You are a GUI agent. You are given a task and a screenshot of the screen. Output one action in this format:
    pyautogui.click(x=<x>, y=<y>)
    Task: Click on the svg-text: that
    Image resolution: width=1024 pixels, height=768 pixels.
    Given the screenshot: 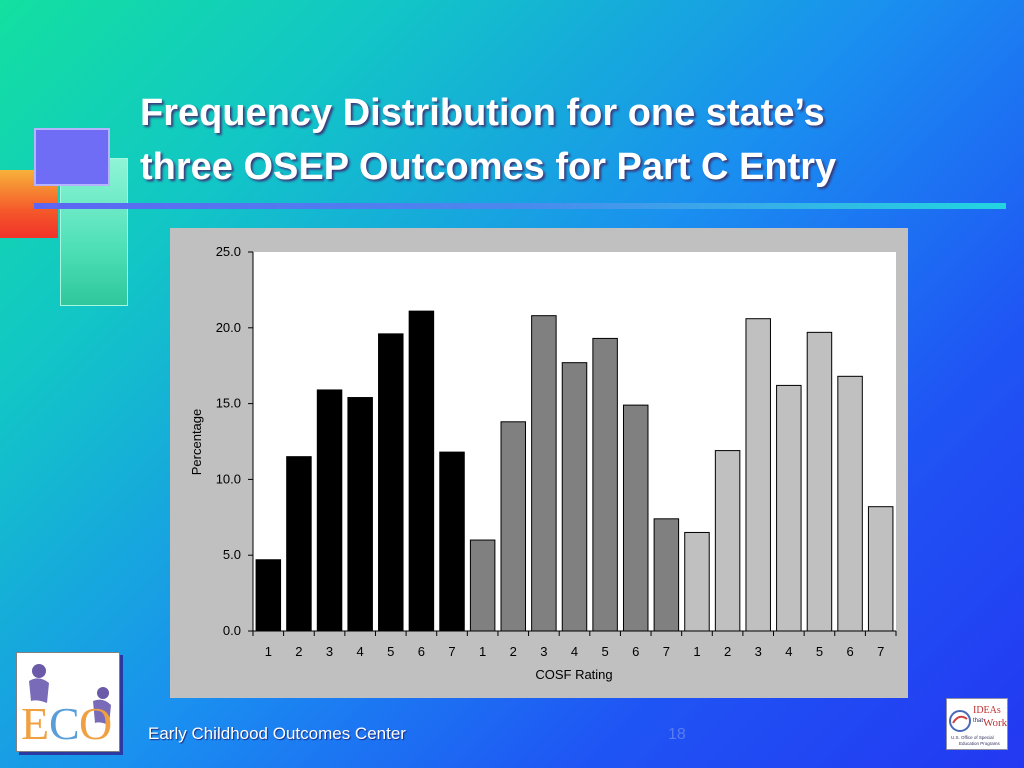 What is the action you would take?
    pyautogui.click(x=978, y=721)
    